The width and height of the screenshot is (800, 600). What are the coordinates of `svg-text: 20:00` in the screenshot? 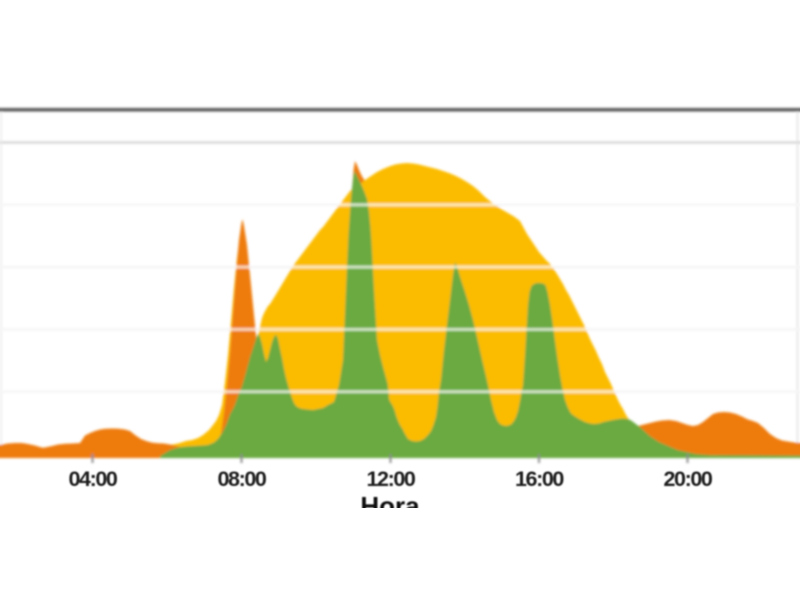 It's located at (688, 479).